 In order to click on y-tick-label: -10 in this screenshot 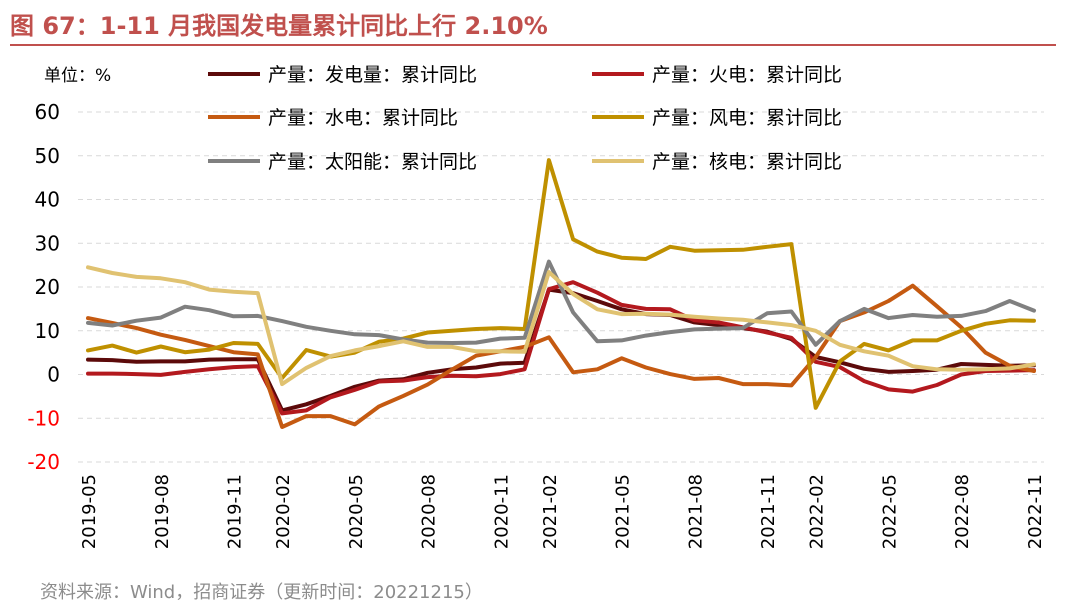, I will do `click(43, 418)`.